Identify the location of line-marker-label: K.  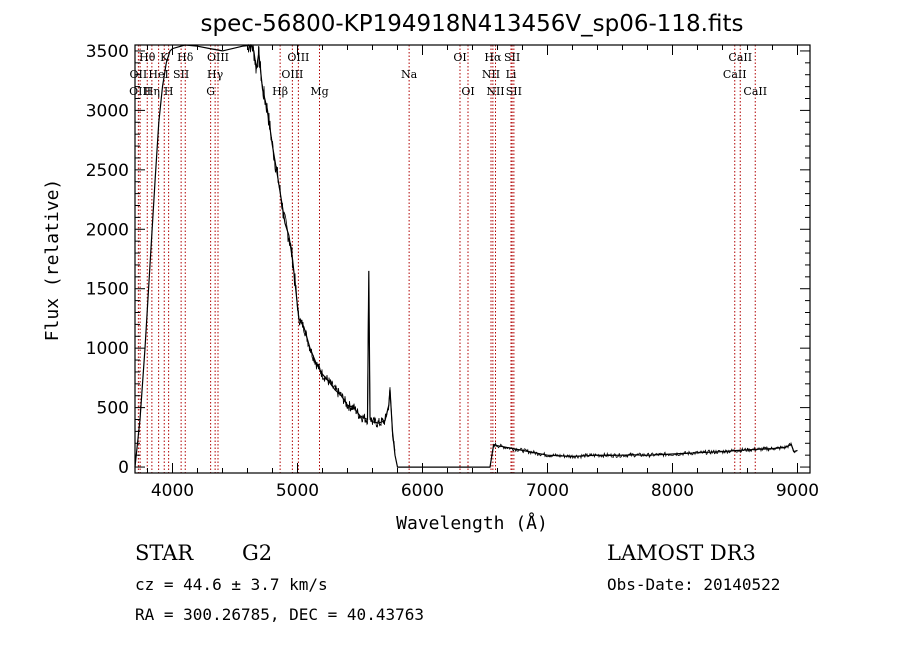
(164, 57).